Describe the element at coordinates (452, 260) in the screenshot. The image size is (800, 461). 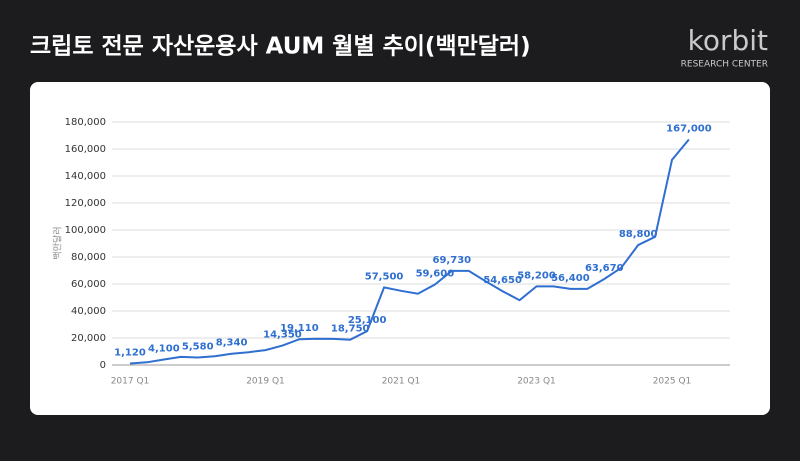
I see `data-label: 69,730` at that location.